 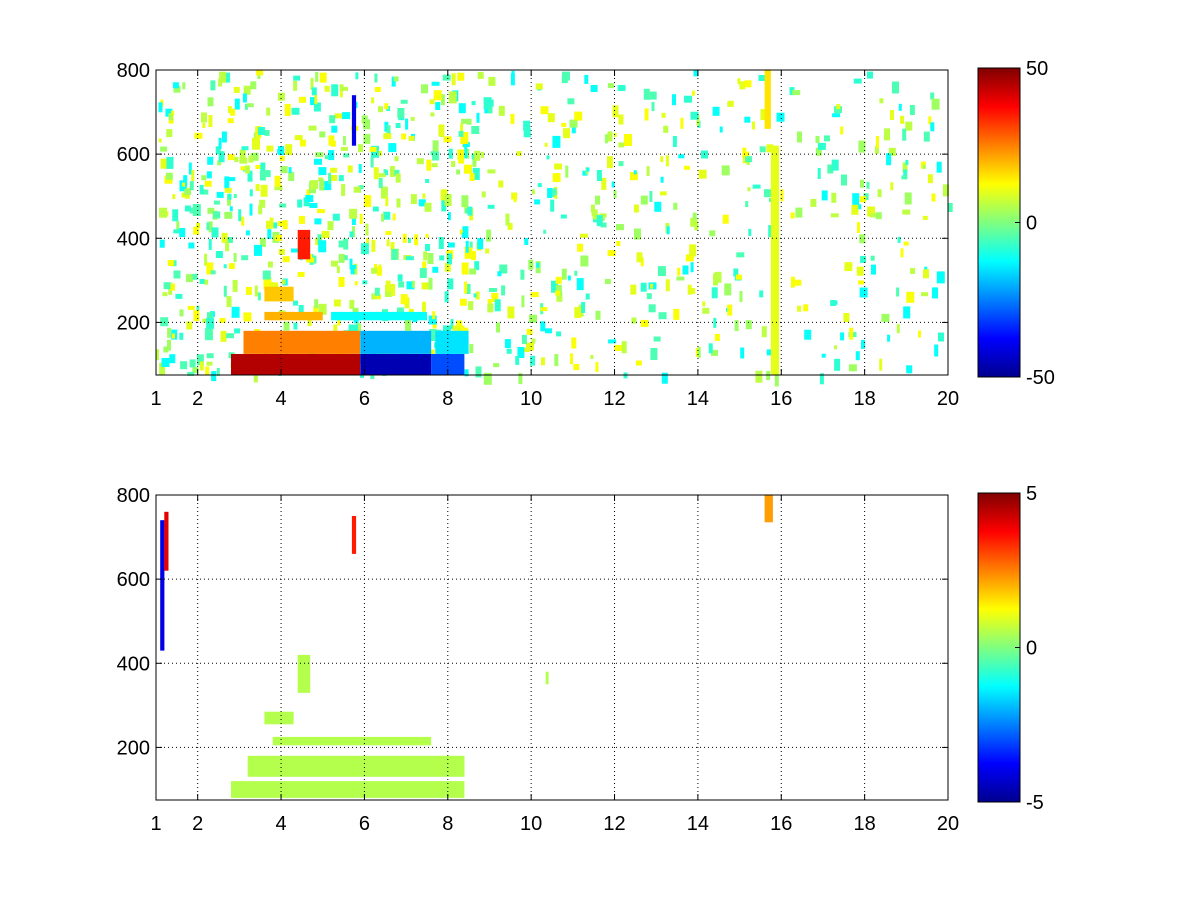 I want to click on x-tick-label: 2, so click(x=197, y=824).